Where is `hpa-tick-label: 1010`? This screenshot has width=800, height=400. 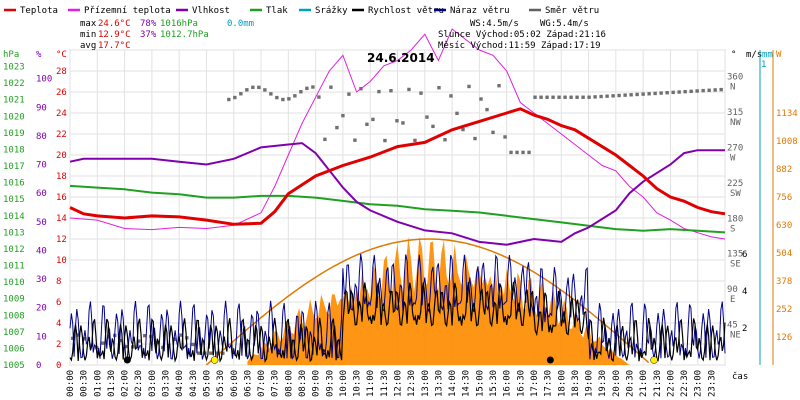
hpa-tick-label: 1010 is located at coordinates (14, 283).